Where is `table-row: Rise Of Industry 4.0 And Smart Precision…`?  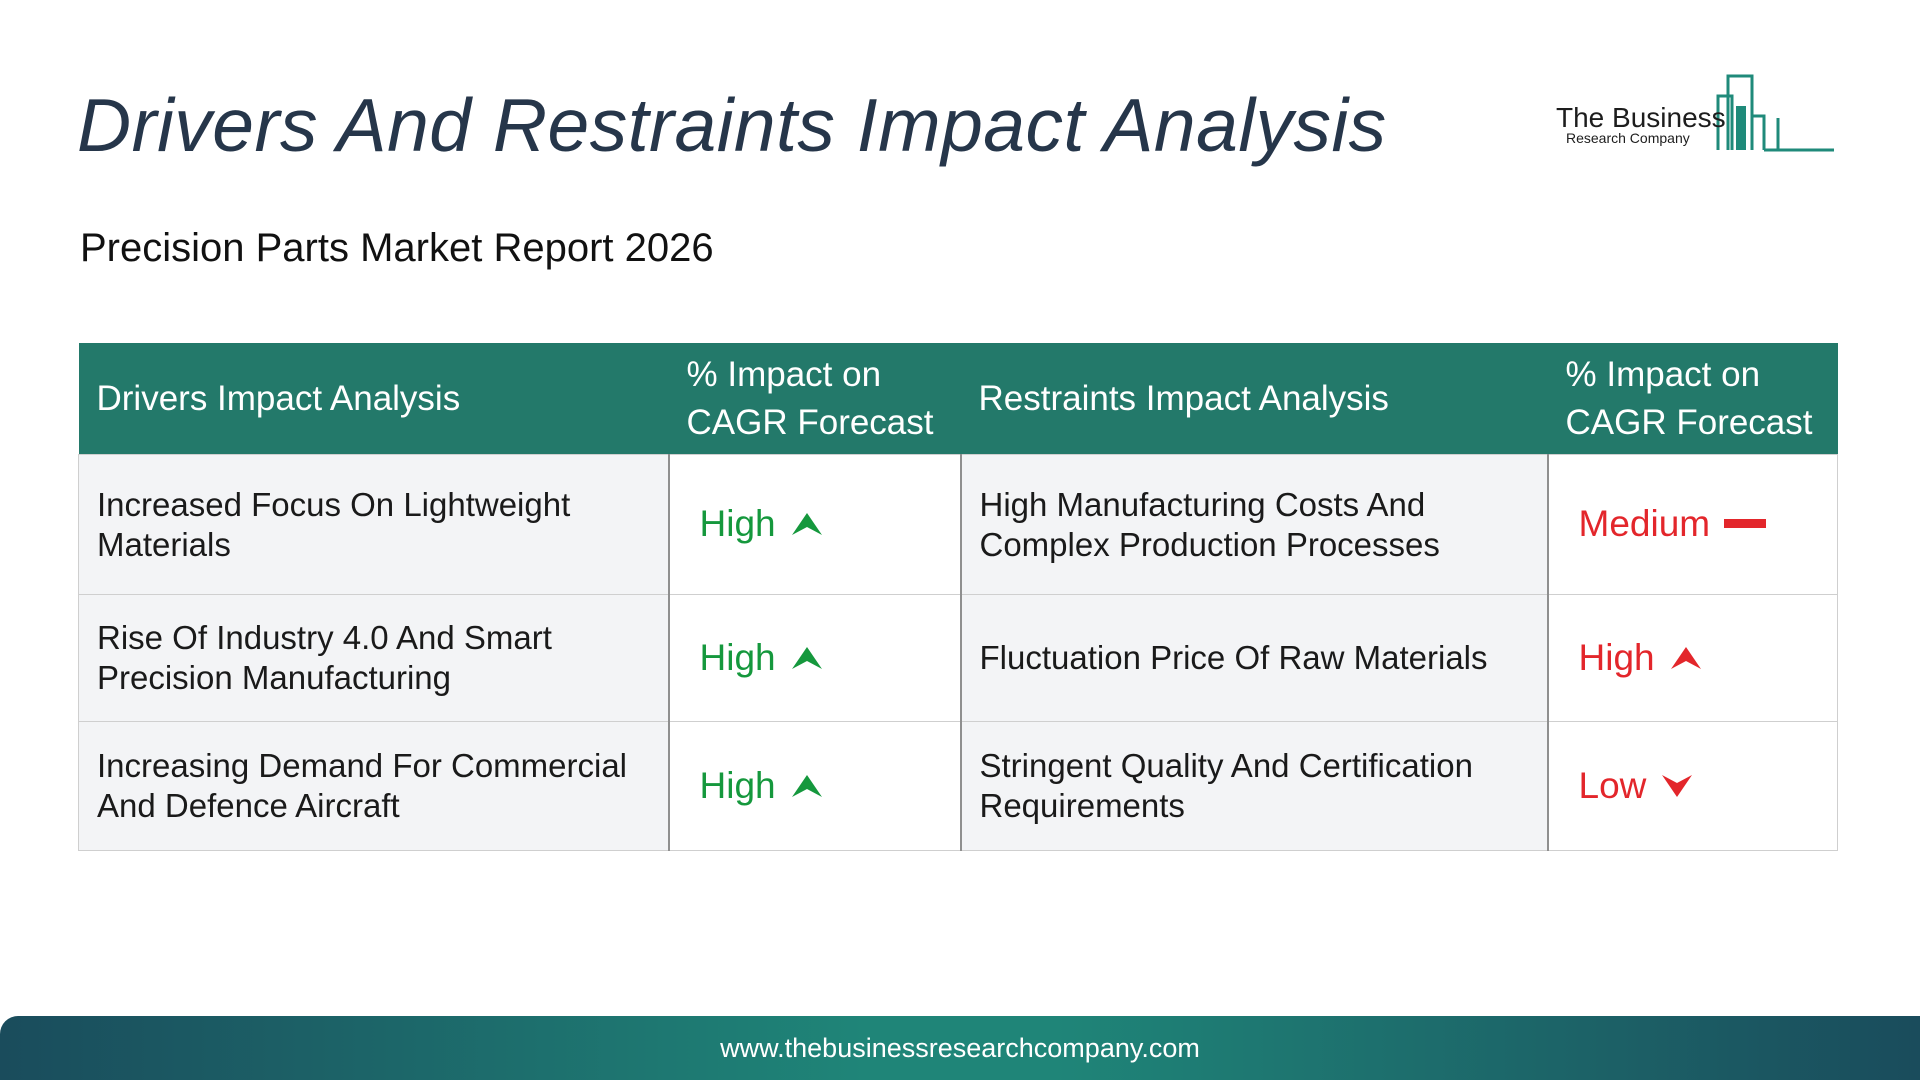
table-row: Rise Of Industry 4.0 And Smart Precision… is located at coordinates (958, 658).